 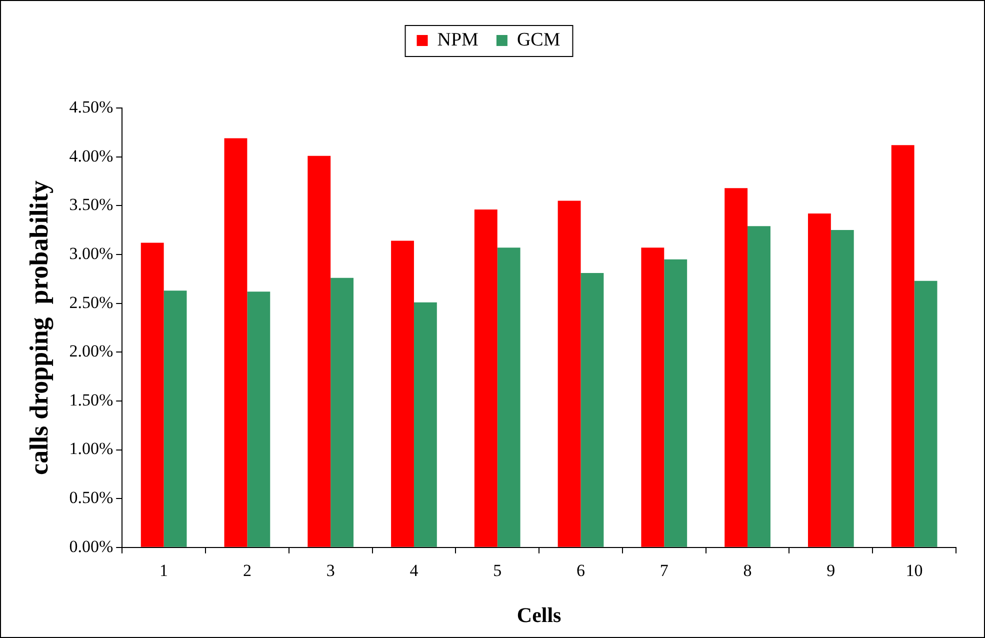 I want to click on y-tick-label: 4.50%, so click(x=91, y=106).